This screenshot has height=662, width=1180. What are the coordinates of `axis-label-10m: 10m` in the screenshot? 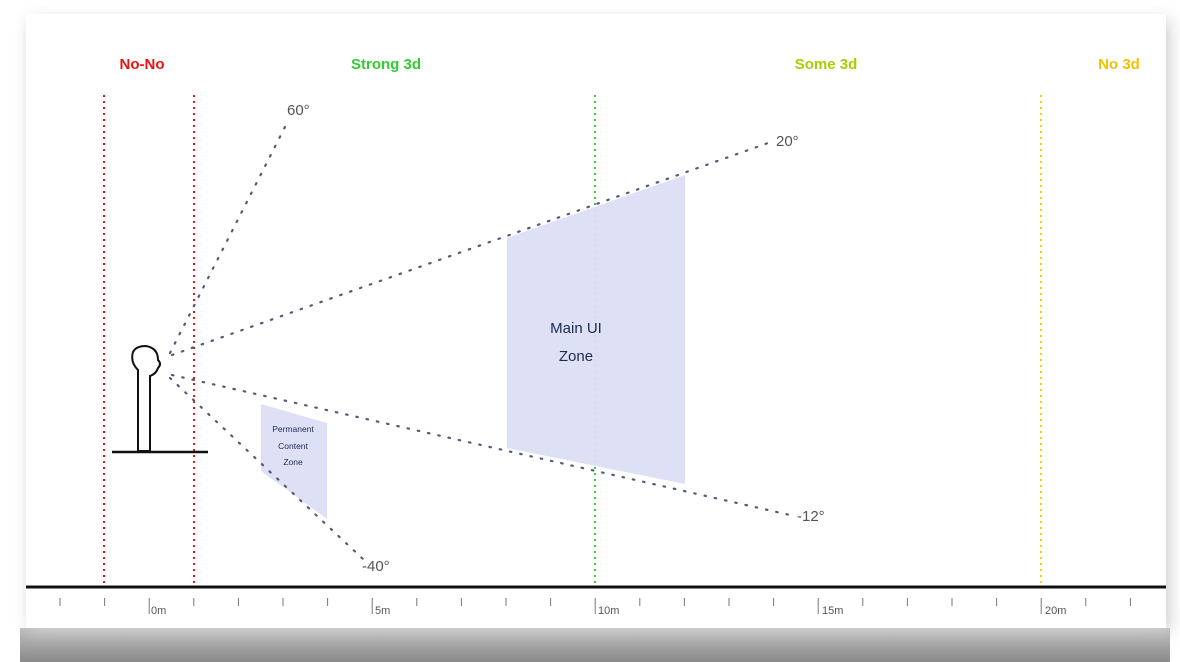 It's located at (608, 611).